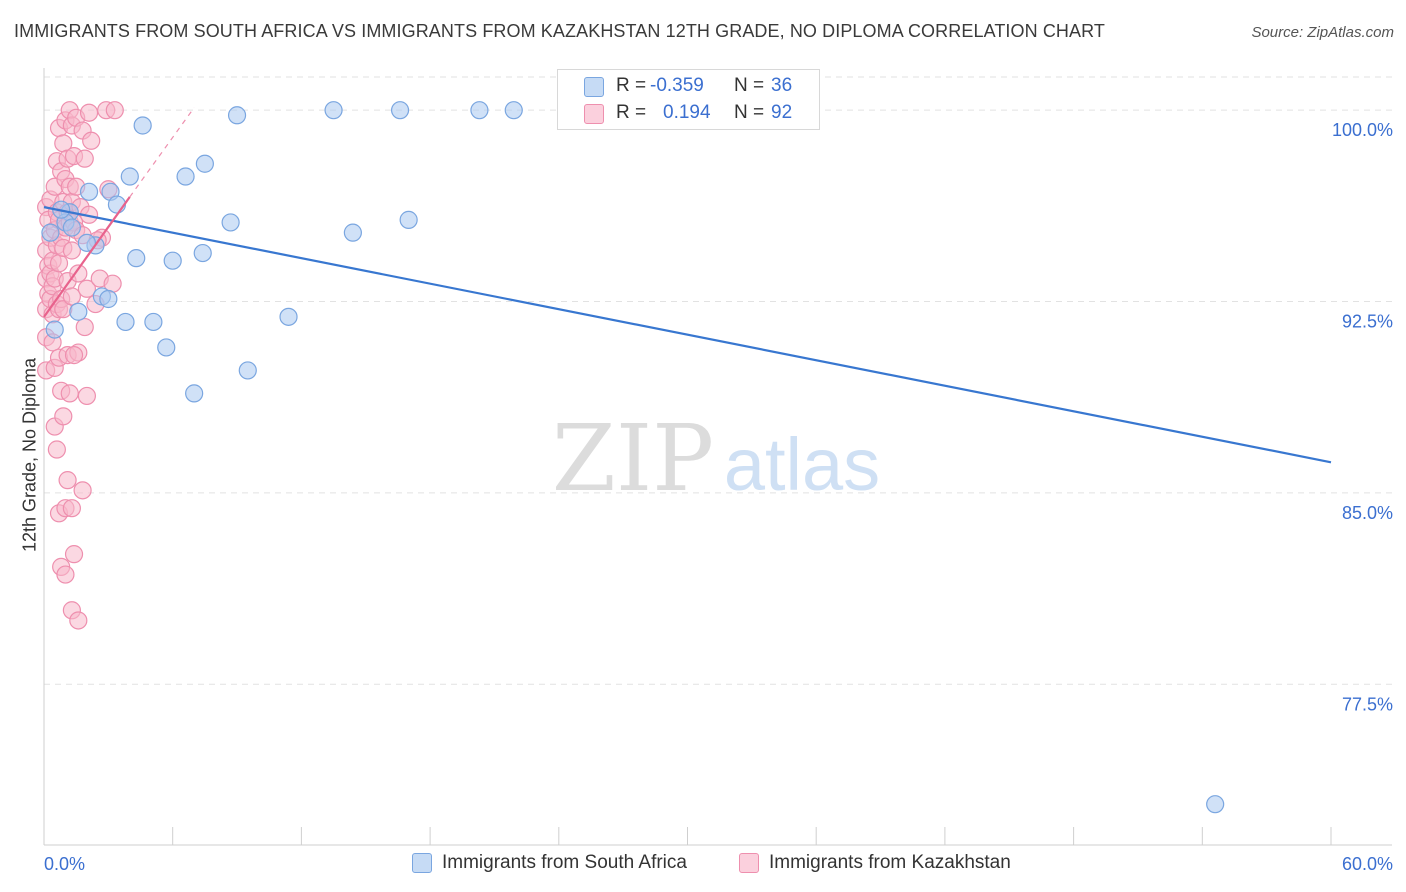 This screenshot has width=1406, height=892. I want to click on legend-label-south-africa: Immigrants from South Africa, so click(564, 862).